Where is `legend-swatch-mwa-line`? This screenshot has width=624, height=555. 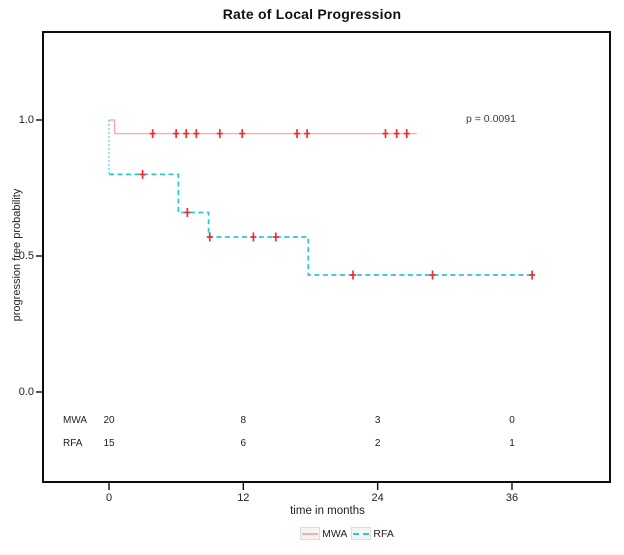 legend-swatch-mwa-line is located at coordinates (310, 533).